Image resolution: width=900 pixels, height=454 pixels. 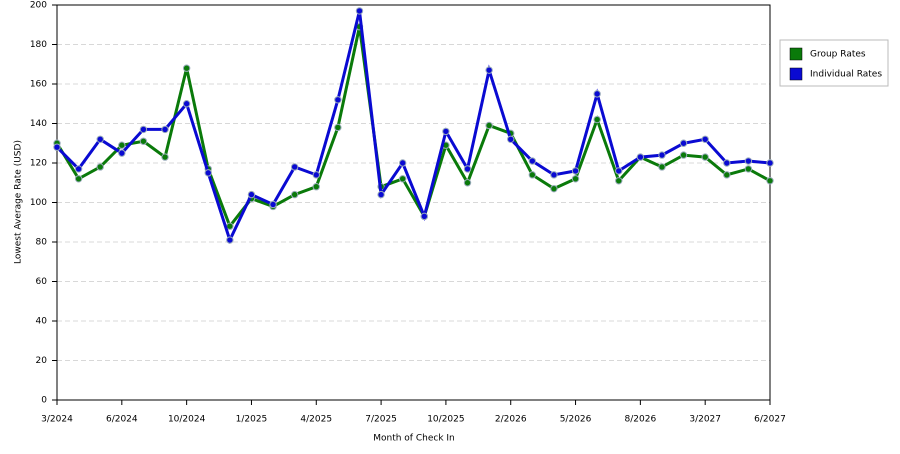 I want to click on y-tick-label: 60, so click(x=42, y=282).